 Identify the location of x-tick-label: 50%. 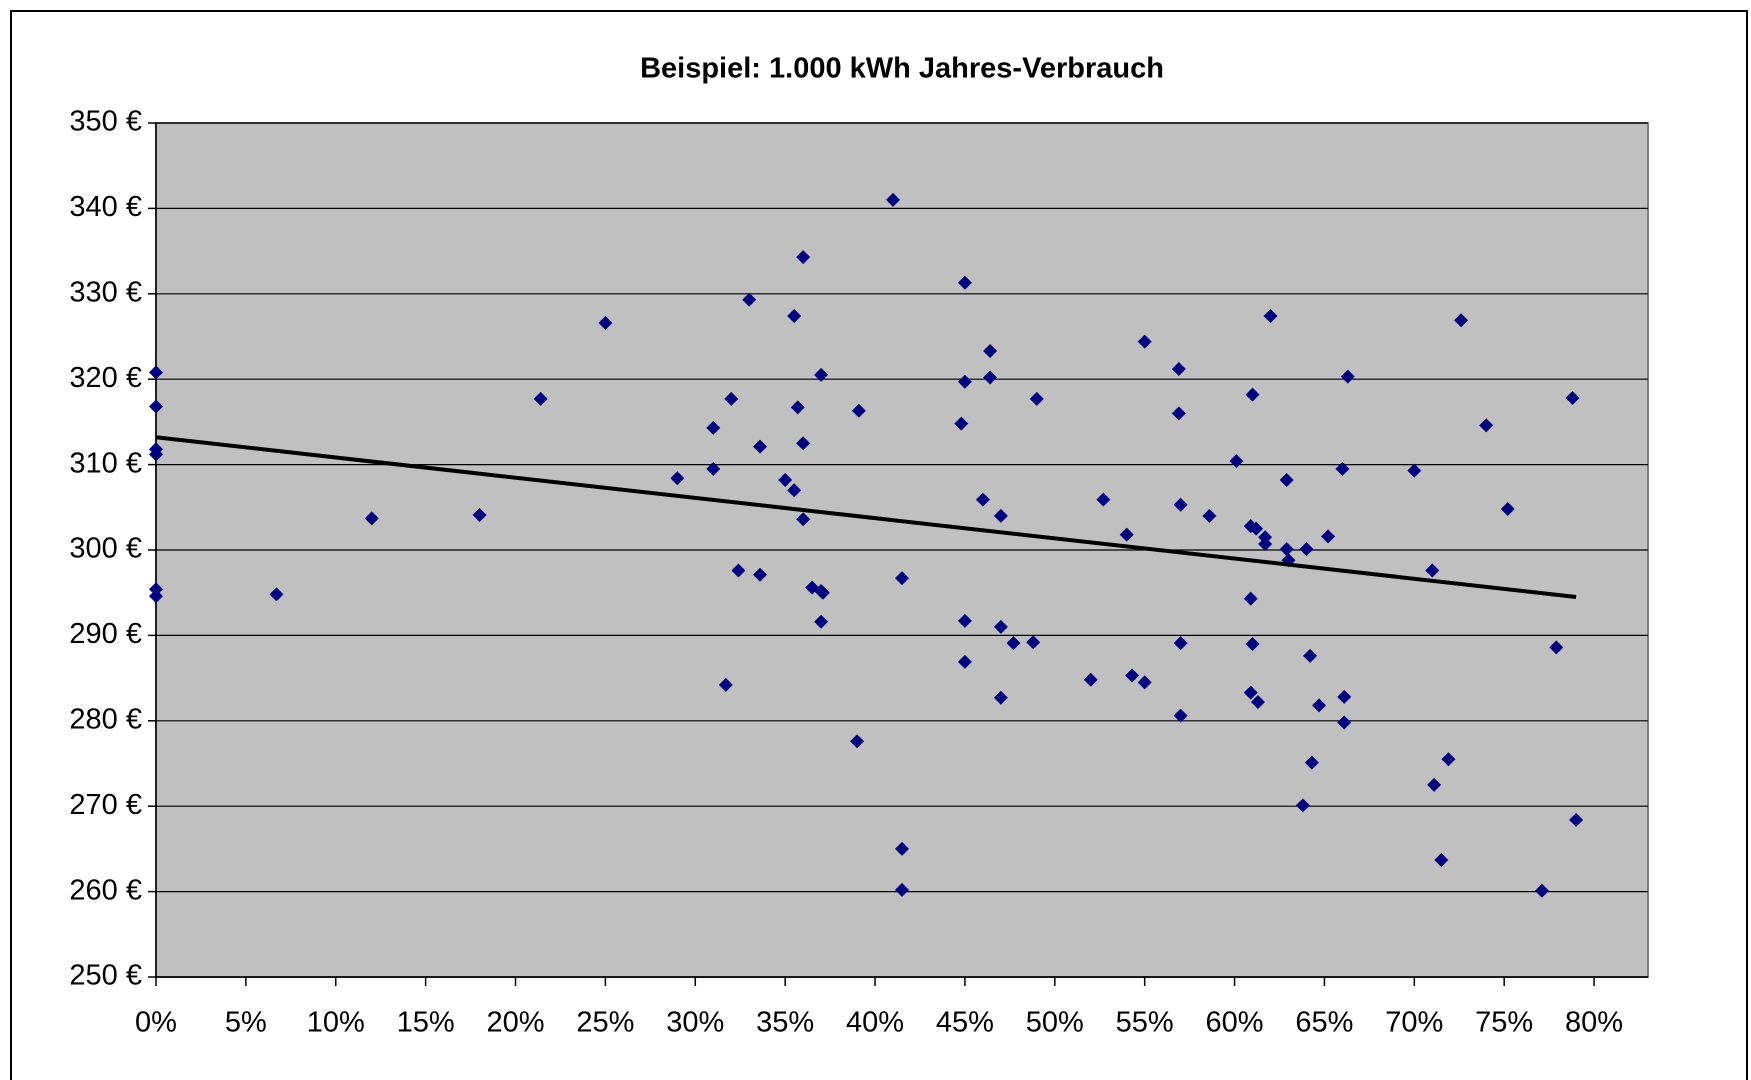
(1055, 1023).